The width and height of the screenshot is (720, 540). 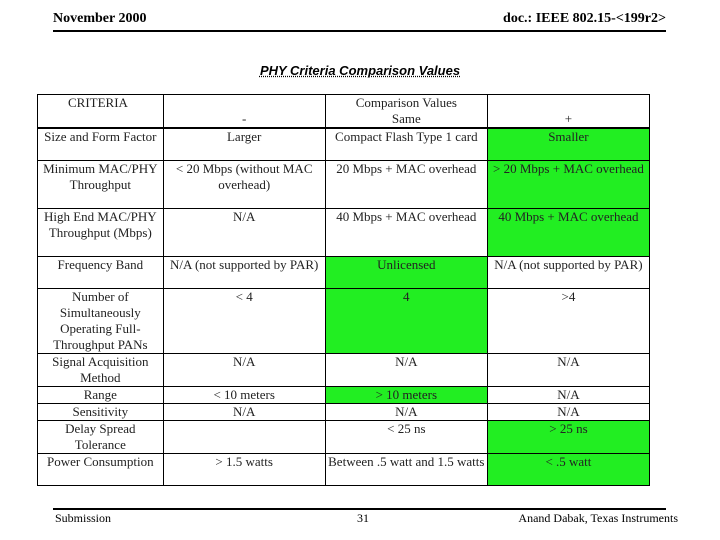 What do you see at coordinates (406, 111) in the screenshot?
I see `same-column-header: Comparison Values Same` at bounding box center [406, 111].